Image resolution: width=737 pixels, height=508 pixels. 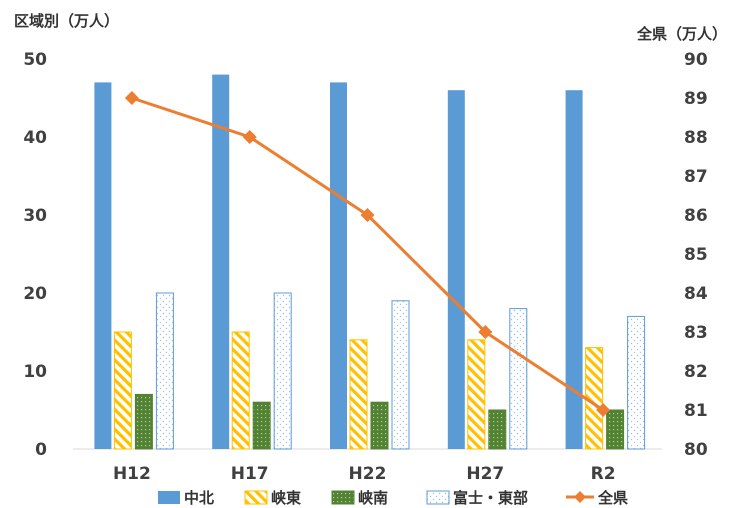 What do you see at coordinates (574, 269) in the screenshot?
I see `bar-1-R2` at bounding box center [574, 269].